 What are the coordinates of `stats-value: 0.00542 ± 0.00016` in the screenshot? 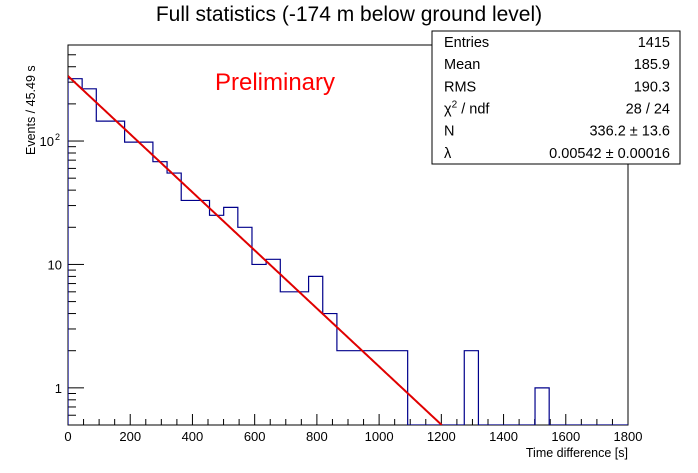 It's located at (609, 154).